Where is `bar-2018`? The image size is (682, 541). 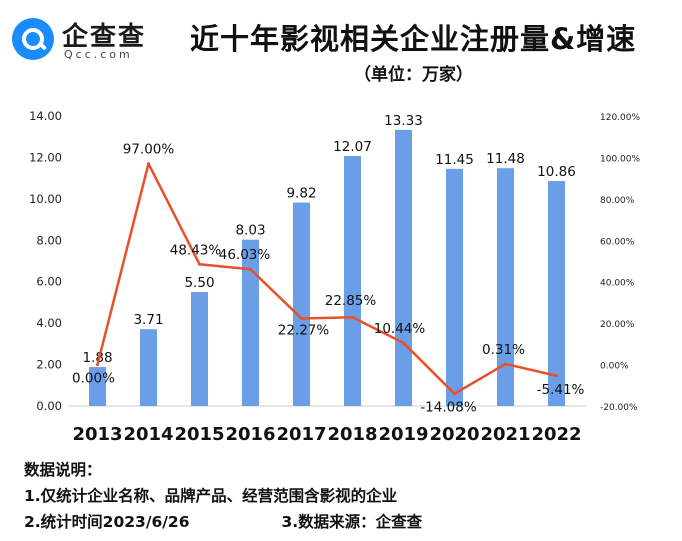 bar-2018 is located at coordinates (352, 280).